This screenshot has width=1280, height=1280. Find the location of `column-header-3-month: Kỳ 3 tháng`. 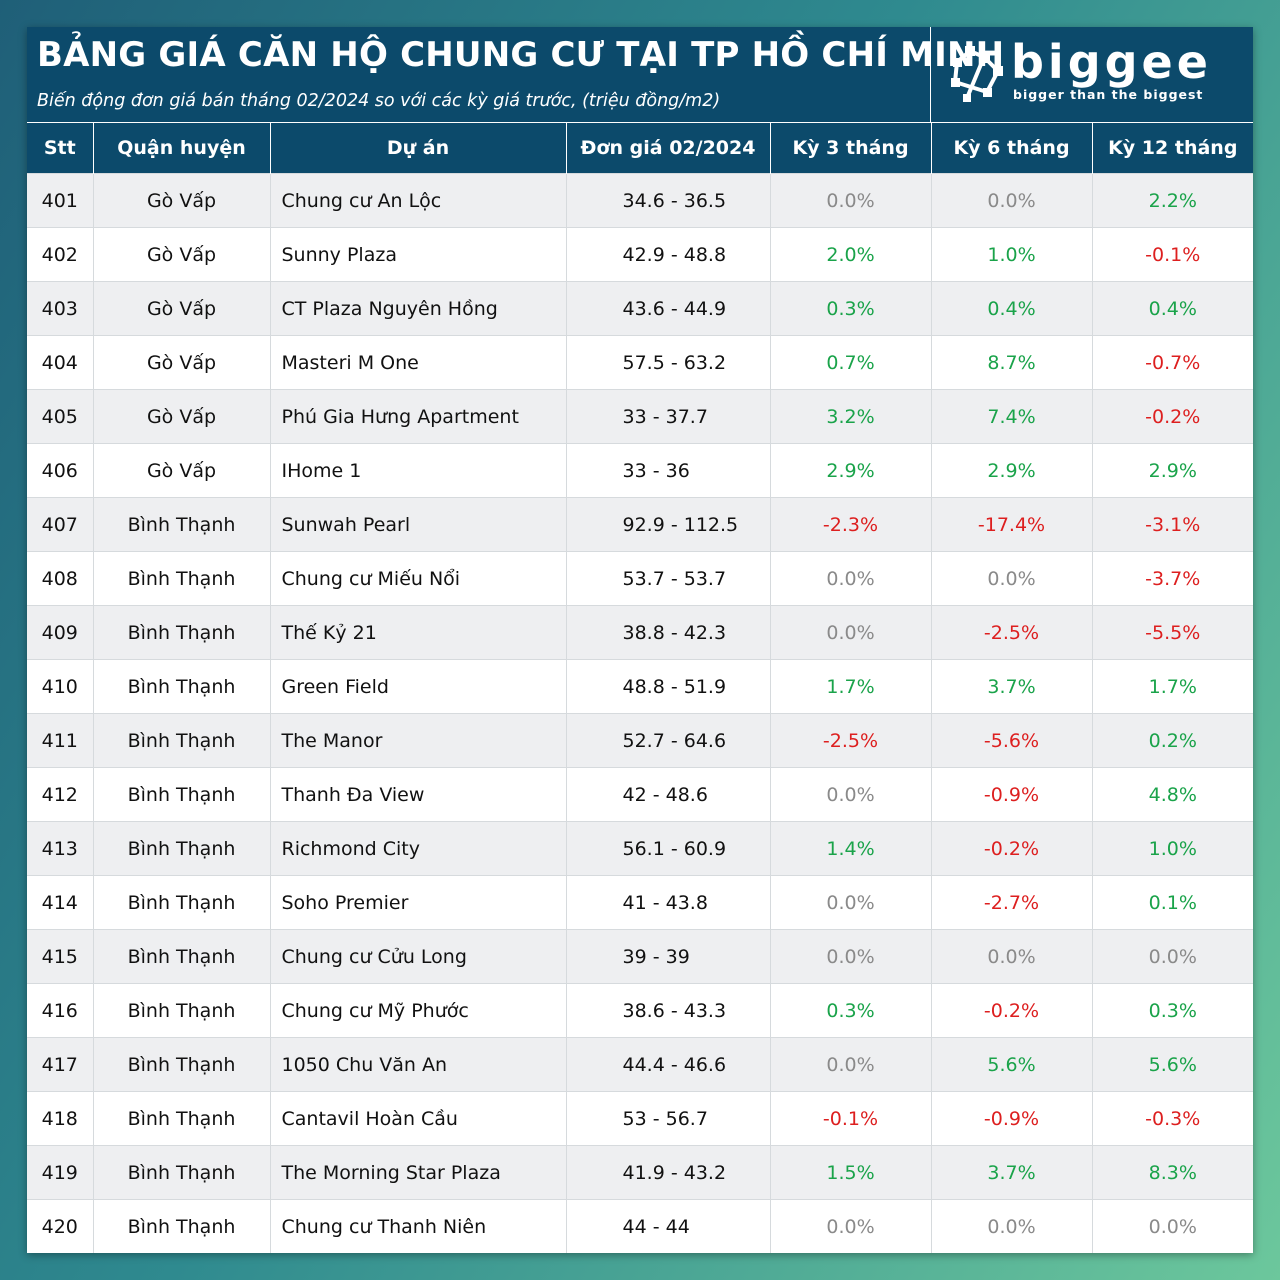

column-header-3-month: Kỳ 3 tháng is located at coordinates (850, 148).